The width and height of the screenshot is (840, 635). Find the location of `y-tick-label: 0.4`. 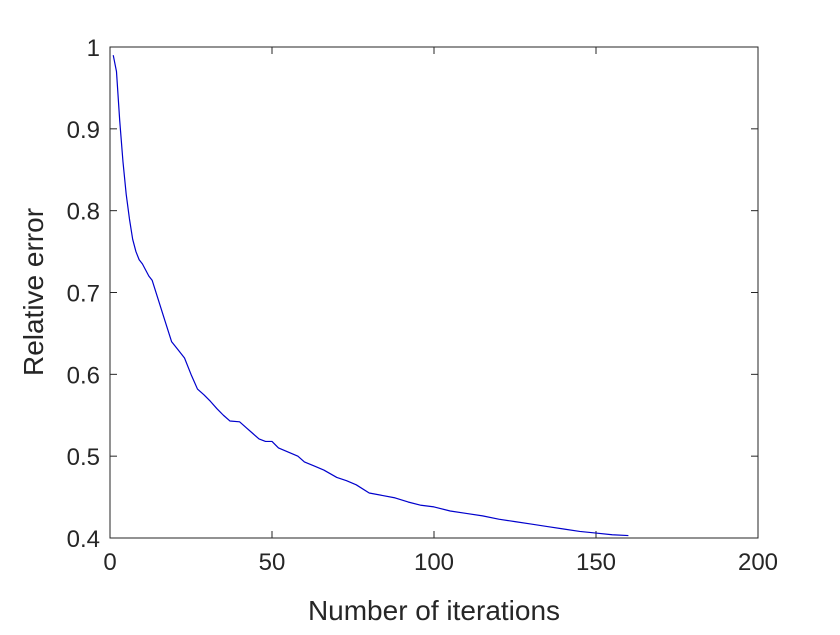

y-tick-label: 0.4 is located at coordinates (83, 539).